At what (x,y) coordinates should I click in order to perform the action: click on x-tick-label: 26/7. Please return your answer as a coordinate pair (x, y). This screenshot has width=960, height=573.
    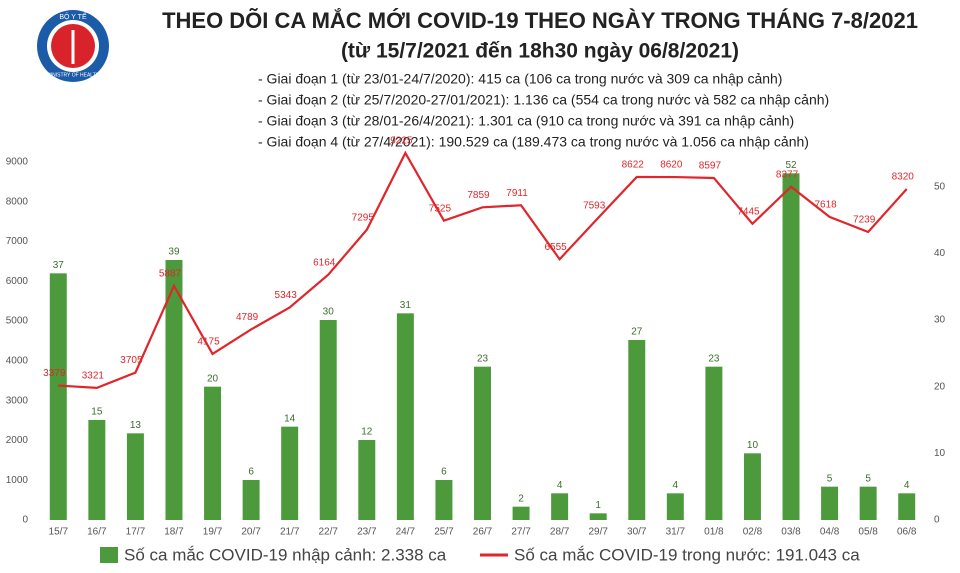
    Looking at the image, I should click on (483, 532).